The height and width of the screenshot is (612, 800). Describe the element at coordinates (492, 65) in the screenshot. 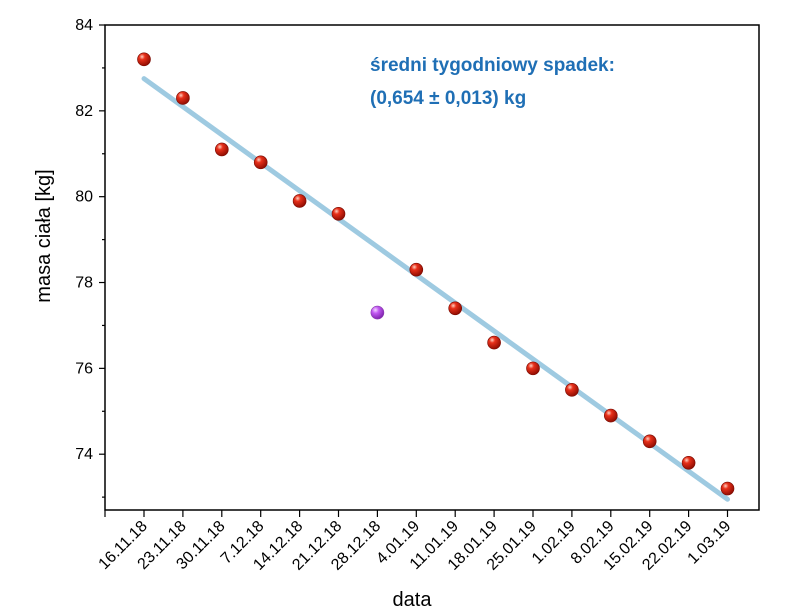

I see `annotation-line-1: średni tygodniowy spadek:` at that location.